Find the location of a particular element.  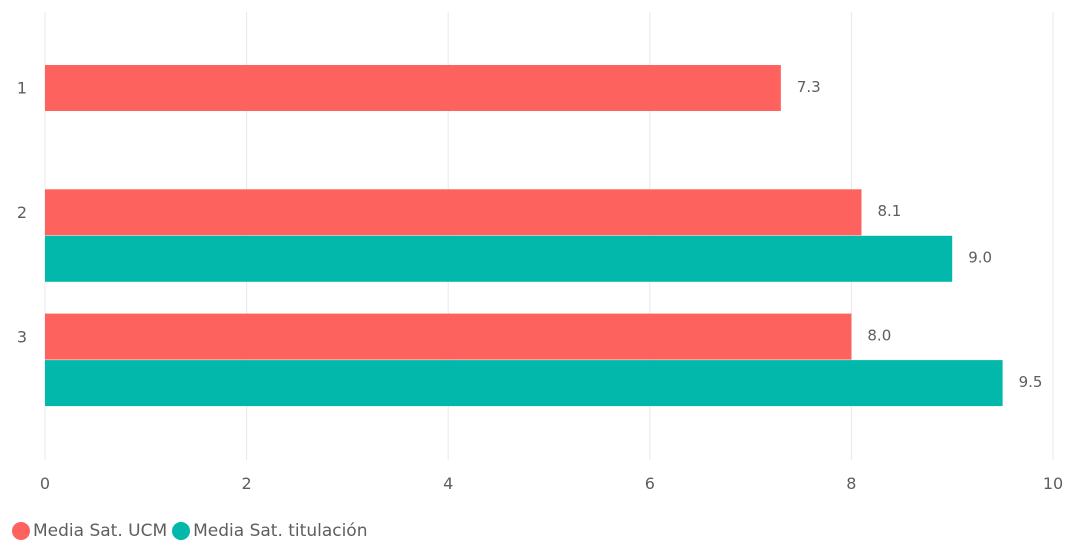

data-label: 8.1 is located at coordinates (889, 211).